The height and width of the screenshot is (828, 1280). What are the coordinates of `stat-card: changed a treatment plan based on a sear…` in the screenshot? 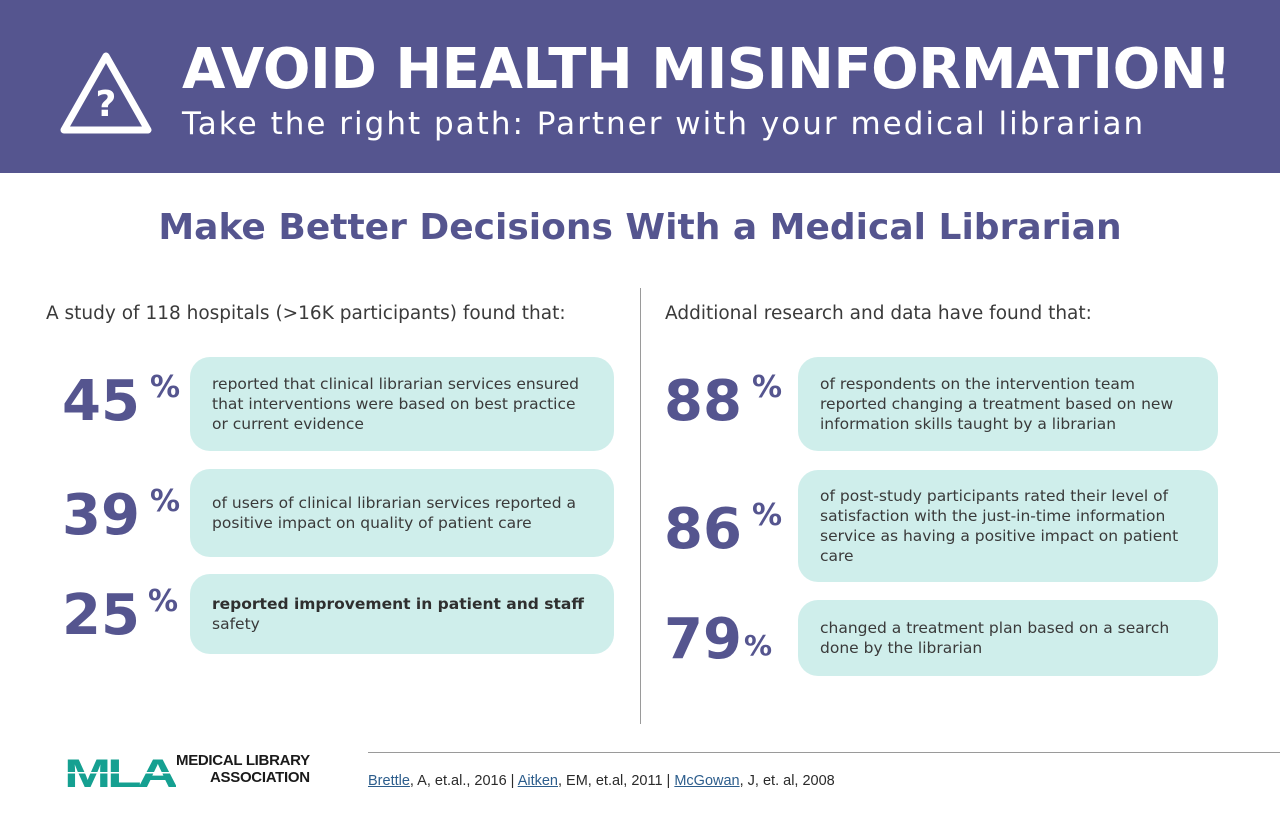 It's located at (1008, 638).